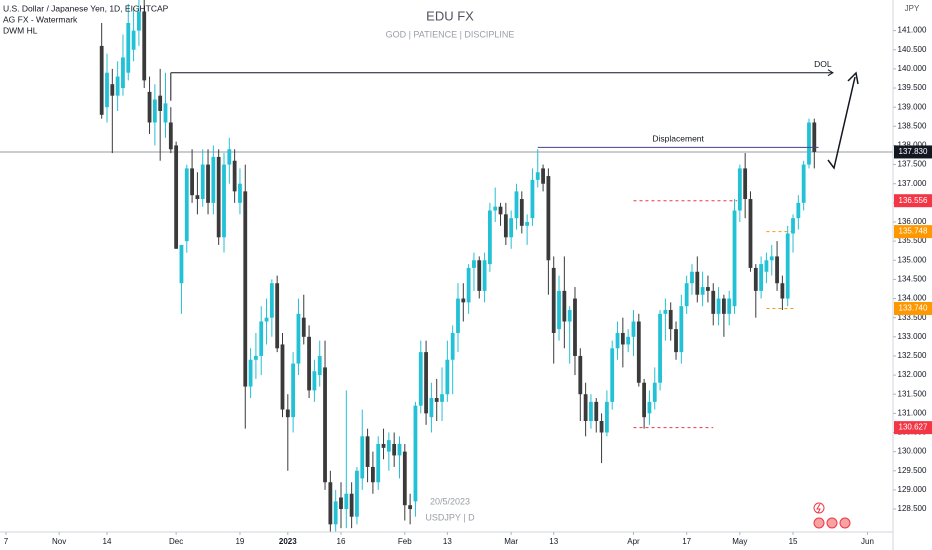 The image size is (932, 550). What do you see at coordinates (912, 393) in the screenshot?
I see `y-tick-label: 131.500` at bounding box center [912, 393].